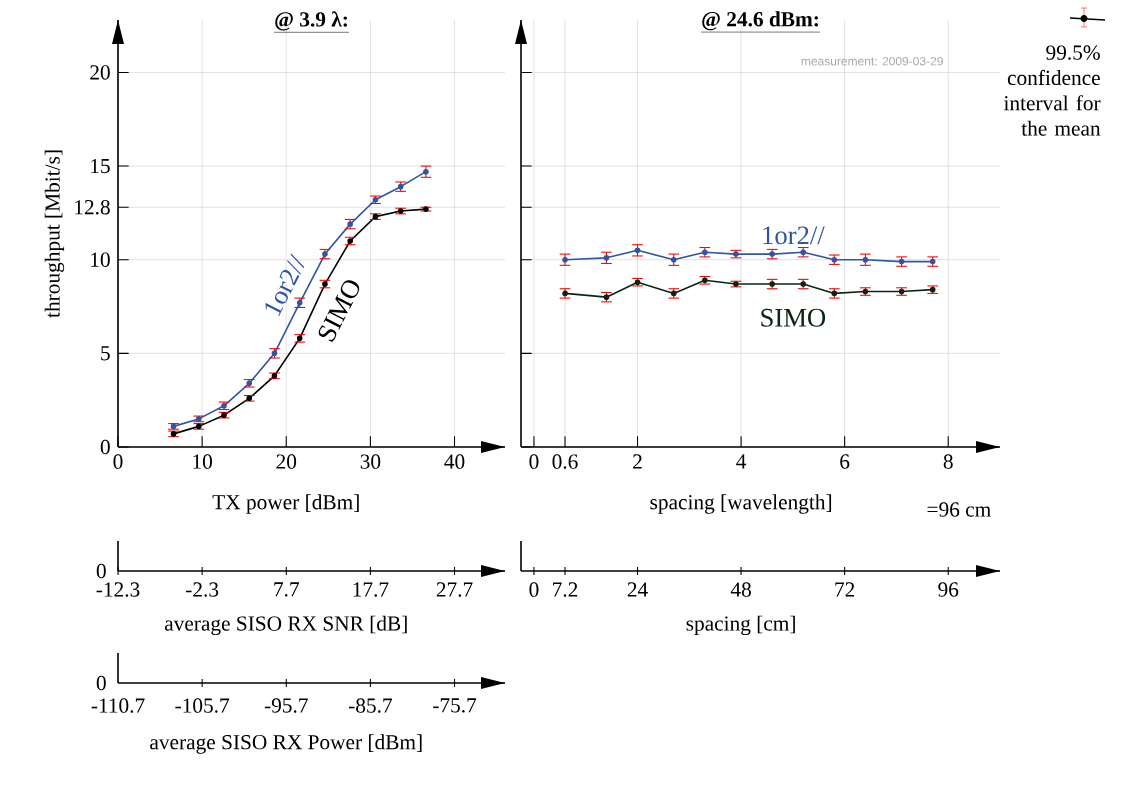 This screenshot has height=795, width=1125. I want to click on x2-tick-label: 96, so click(948, 589).